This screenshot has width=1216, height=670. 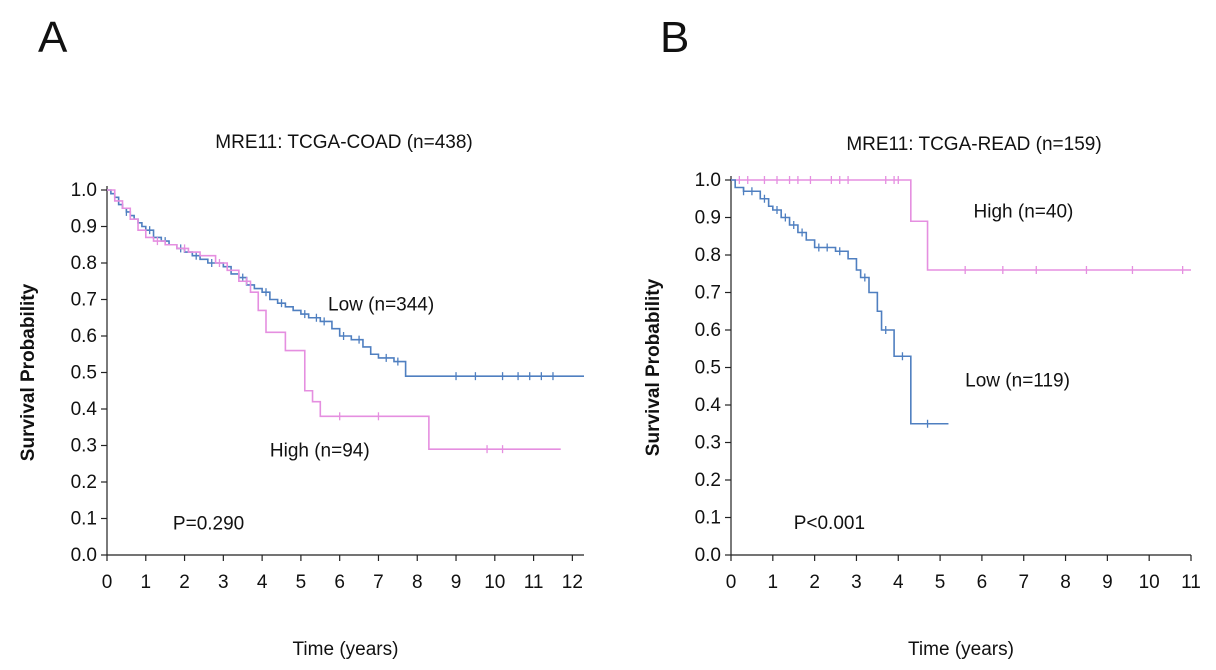 I want to click on annotation-high-label: High (n=40), so click(x=1024, y=212).